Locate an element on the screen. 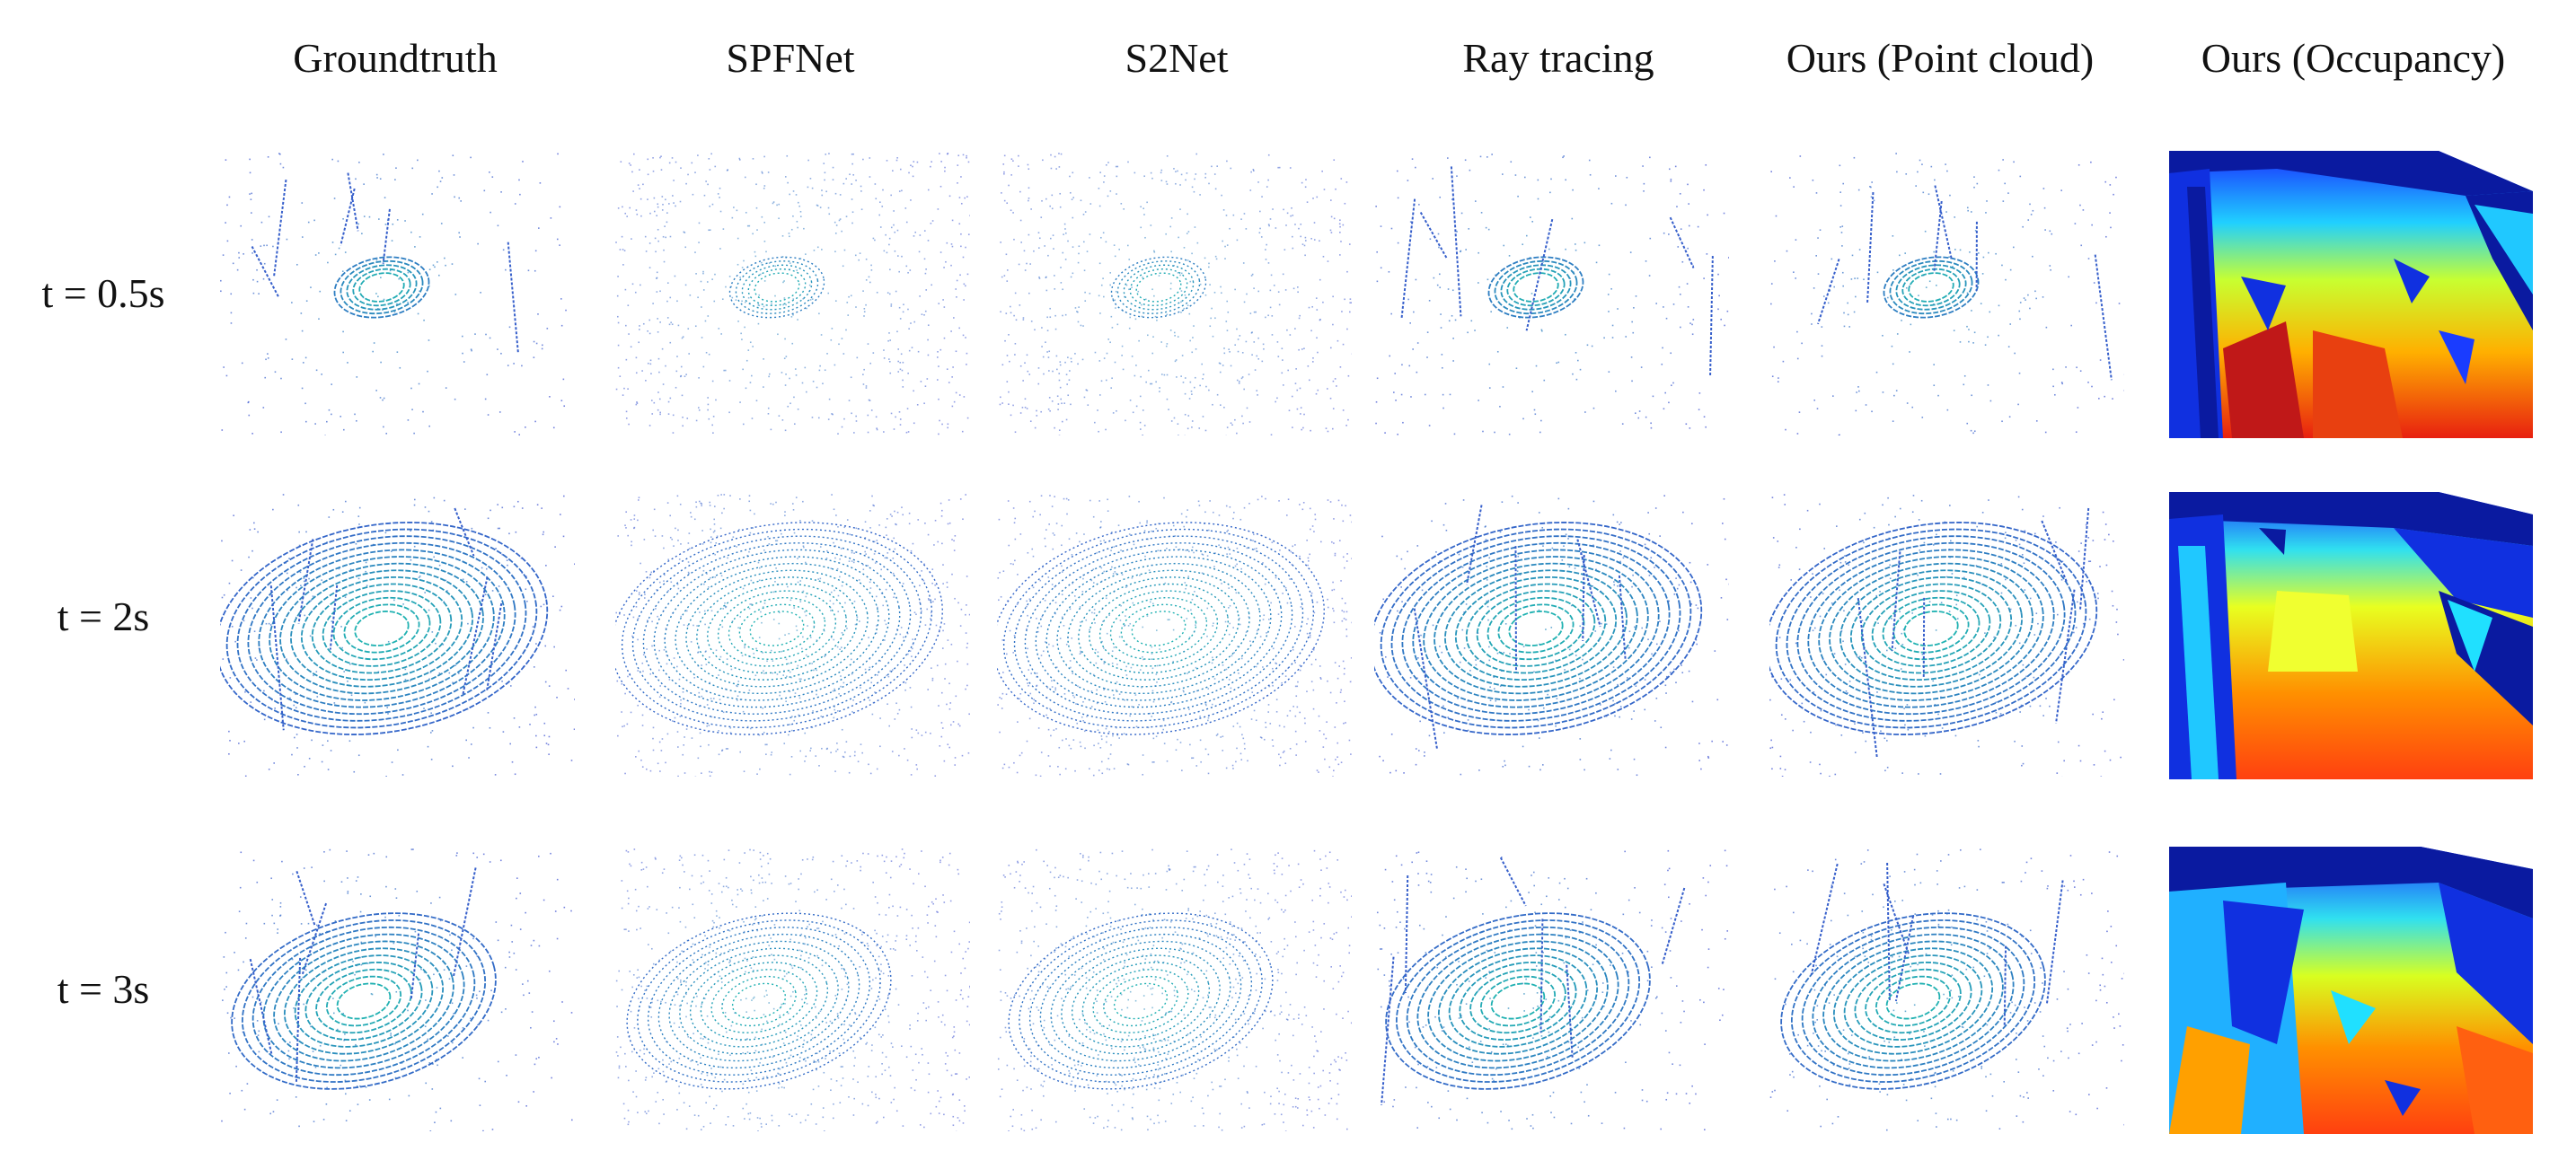  row-label-t-0-5s: t = 0.5s is located at coordinates (103, 293).